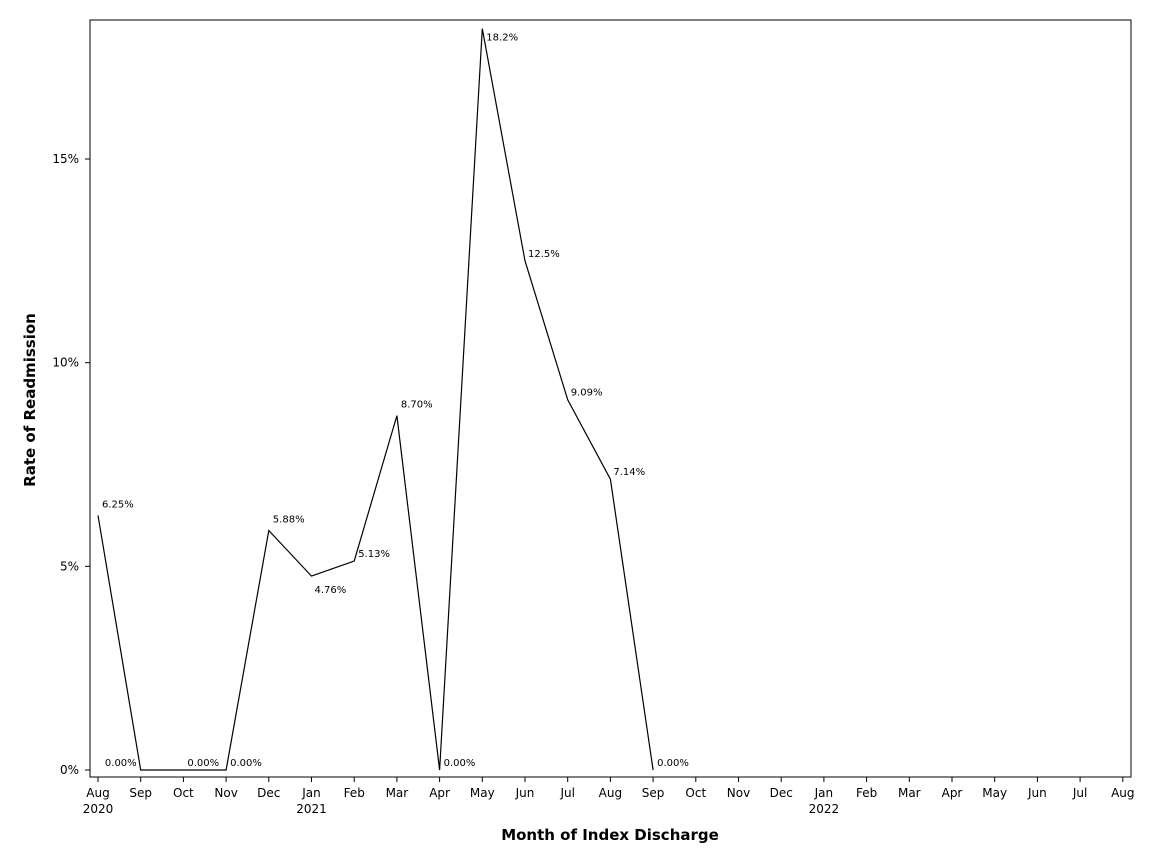 This screenshot has height=864, width=1152. I want to click on data-label: 5.13%, so click(374, 554).